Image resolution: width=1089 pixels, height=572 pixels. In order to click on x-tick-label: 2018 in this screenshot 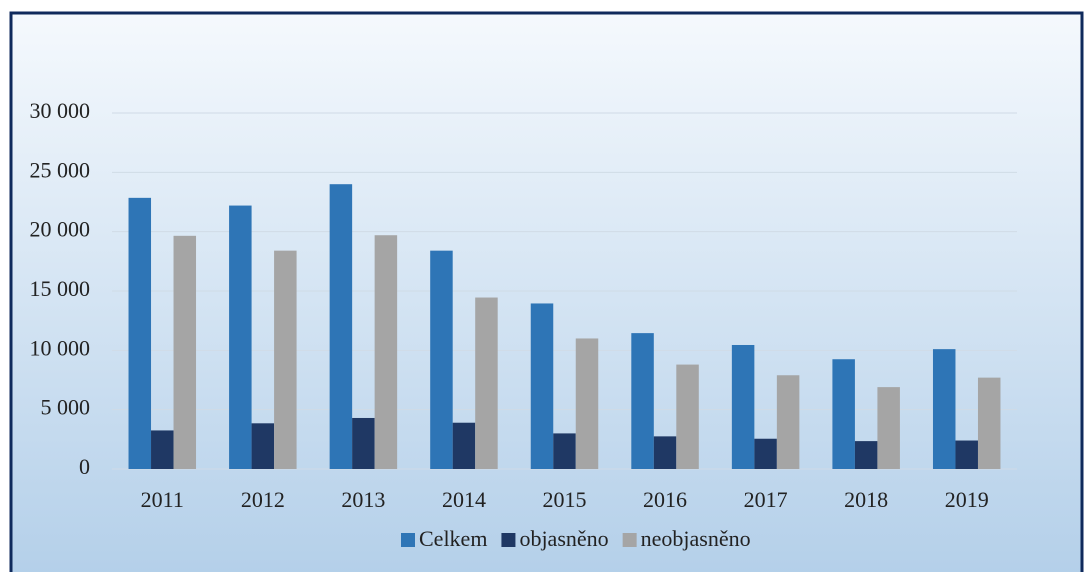, I will do `click(866, 499)`.